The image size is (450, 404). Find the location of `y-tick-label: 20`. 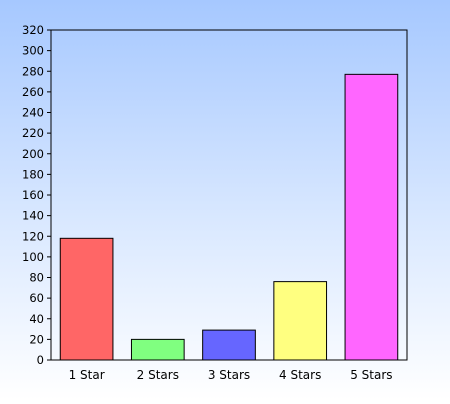

y-tick-label: 20 is located at coordinates (36, 339).